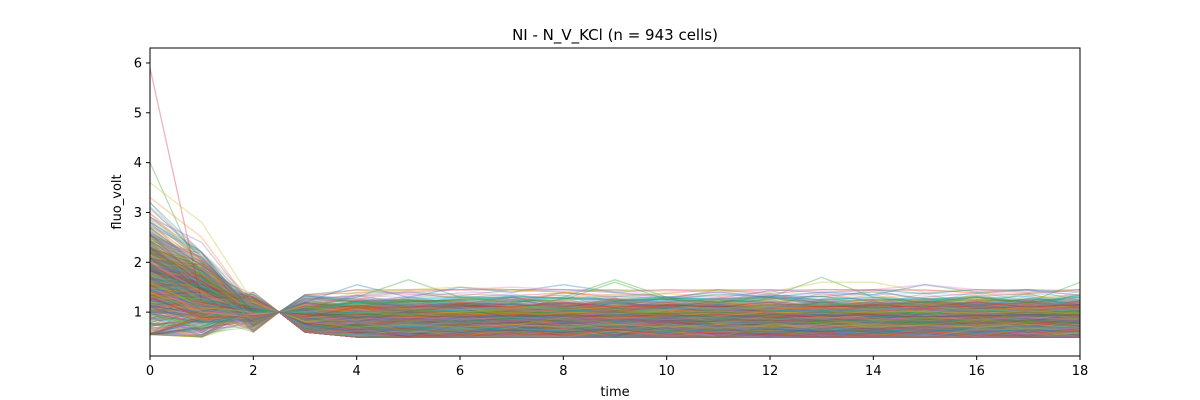  What do you see at coordinates (253, 371) in the screenshot?
I see `x-tick-label: 2` at bounding box center [253, 371].